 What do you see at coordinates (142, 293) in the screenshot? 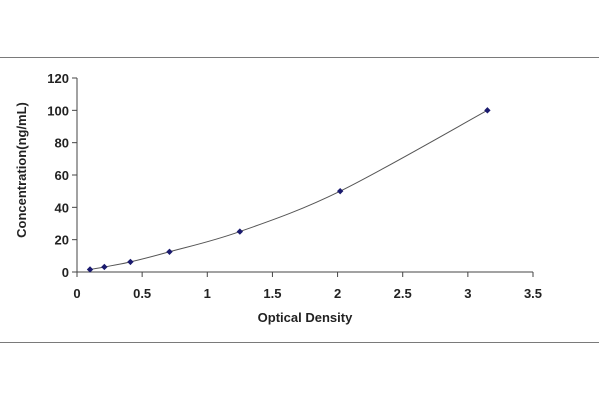
I see `x-tick-label: 0.5` at bounding box center [142, 293].